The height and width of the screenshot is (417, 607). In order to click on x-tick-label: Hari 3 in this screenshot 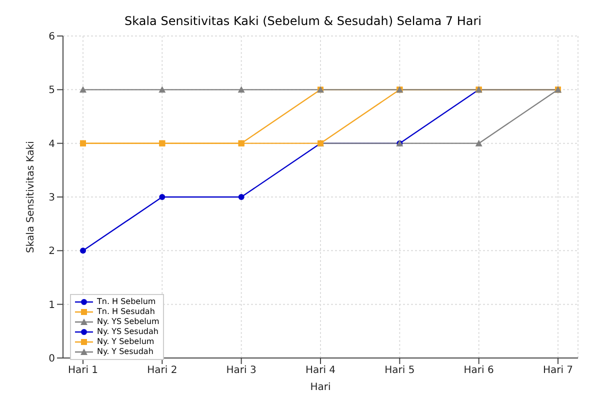, I will do `click(241, 370)`.